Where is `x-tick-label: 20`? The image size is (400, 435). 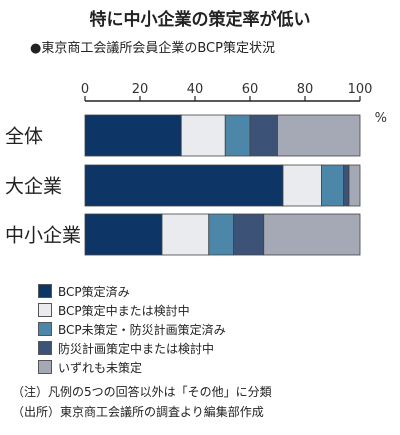
x-tick-label: 20 is located at coordinates (140, 89).